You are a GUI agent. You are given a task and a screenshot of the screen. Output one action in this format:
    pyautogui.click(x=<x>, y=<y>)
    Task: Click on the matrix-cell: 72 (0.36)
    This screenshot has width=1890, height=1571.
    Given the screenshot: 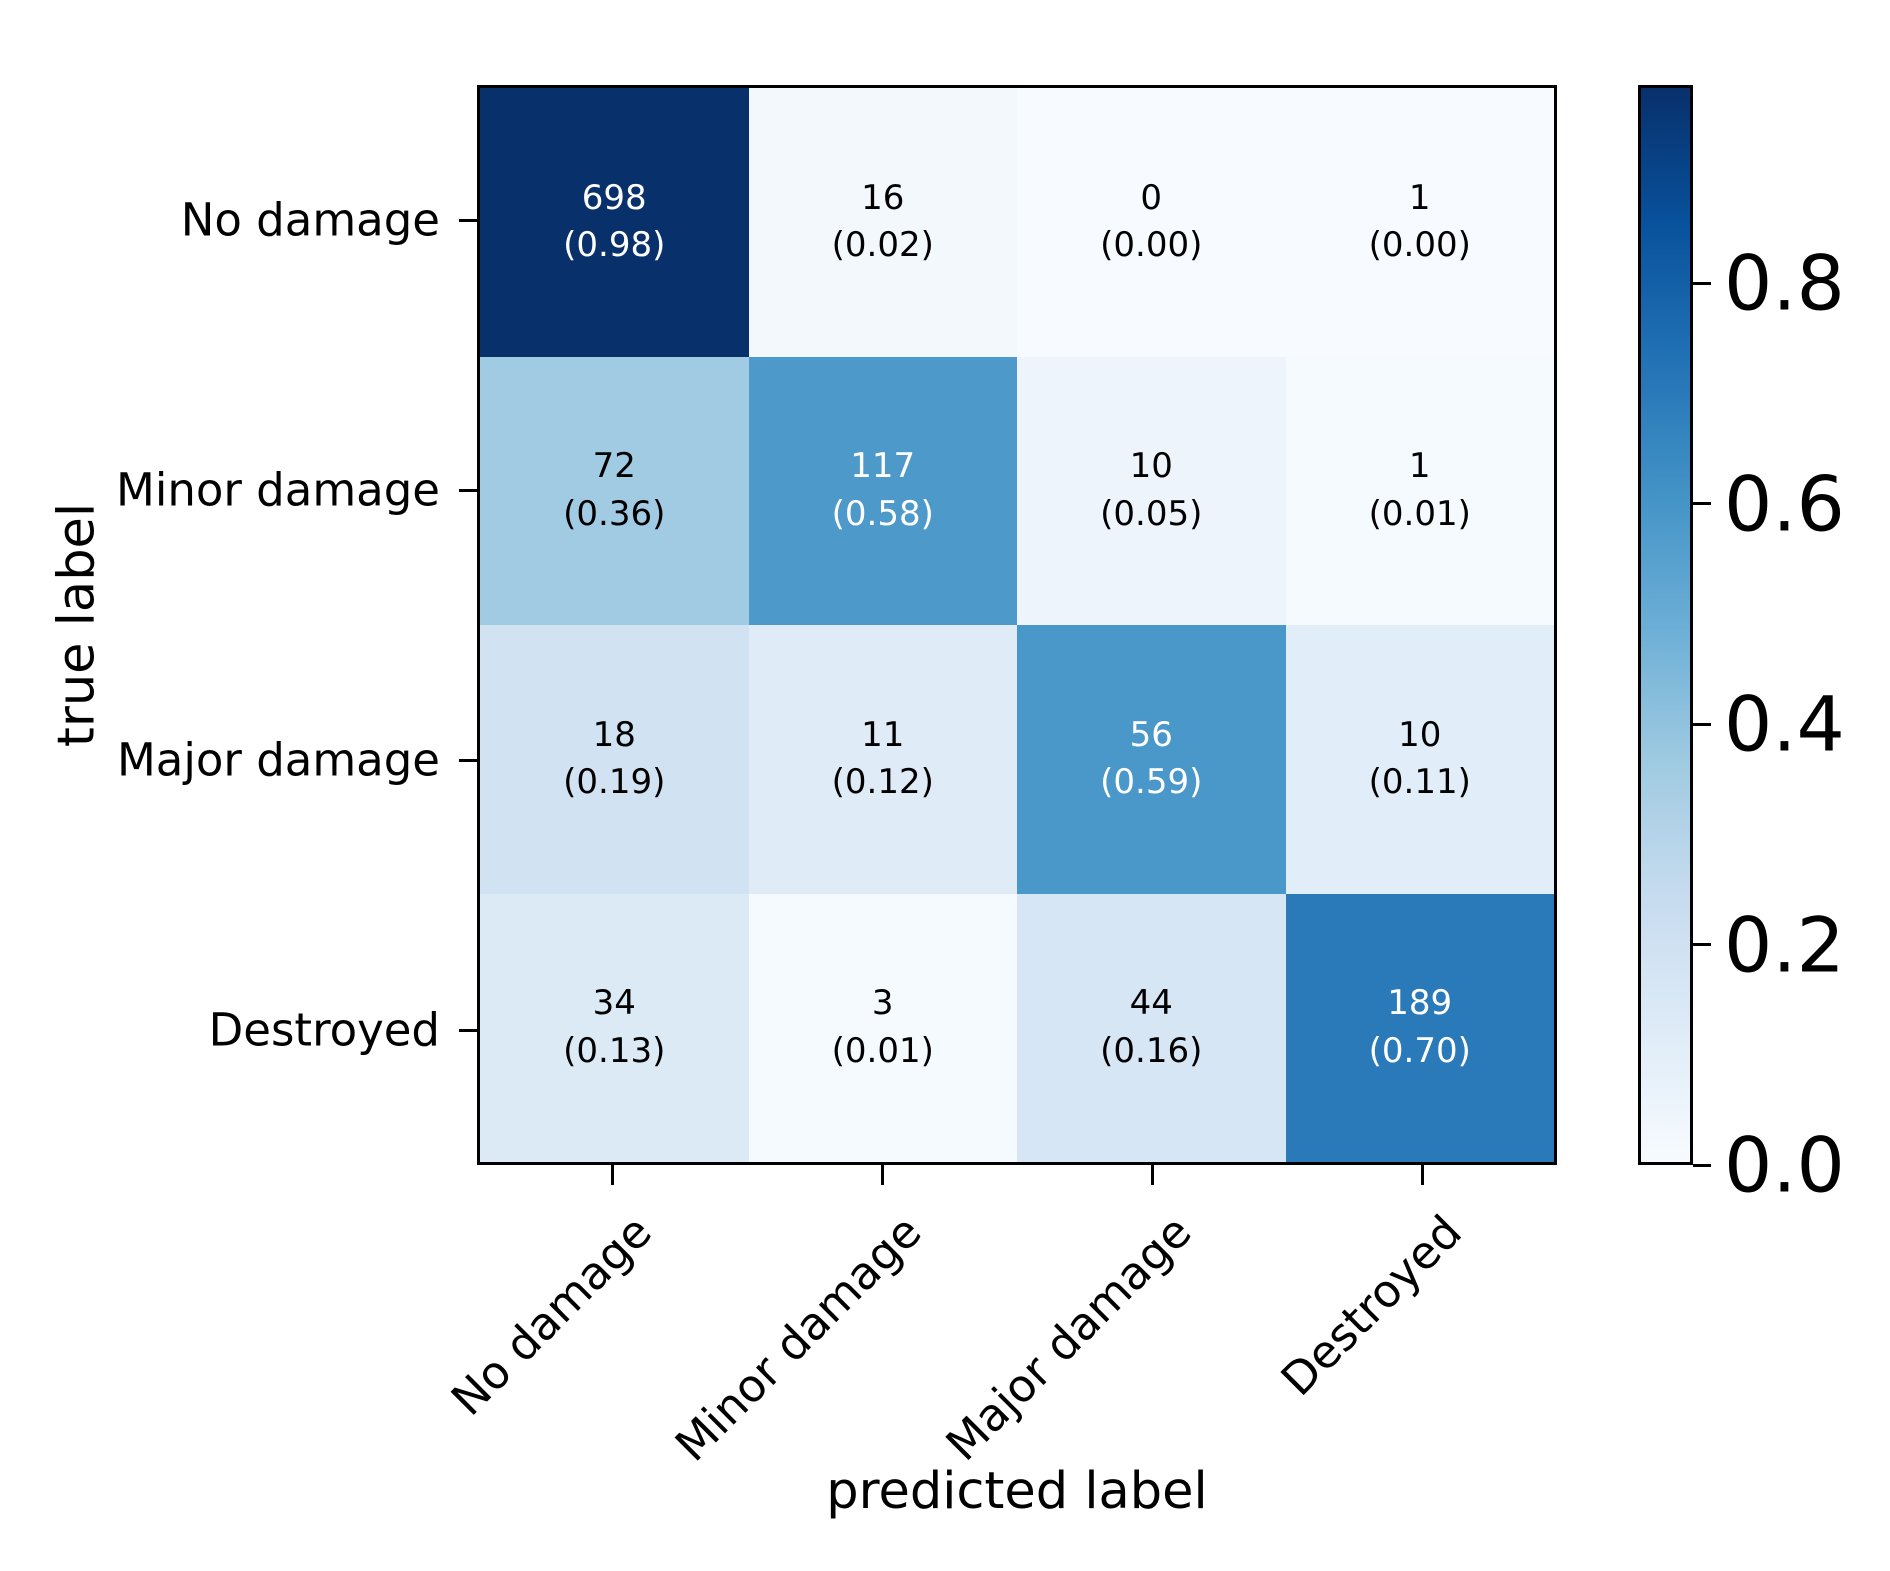 What is the action you would take?
    pyautogui.click(x=614, y=490)
    